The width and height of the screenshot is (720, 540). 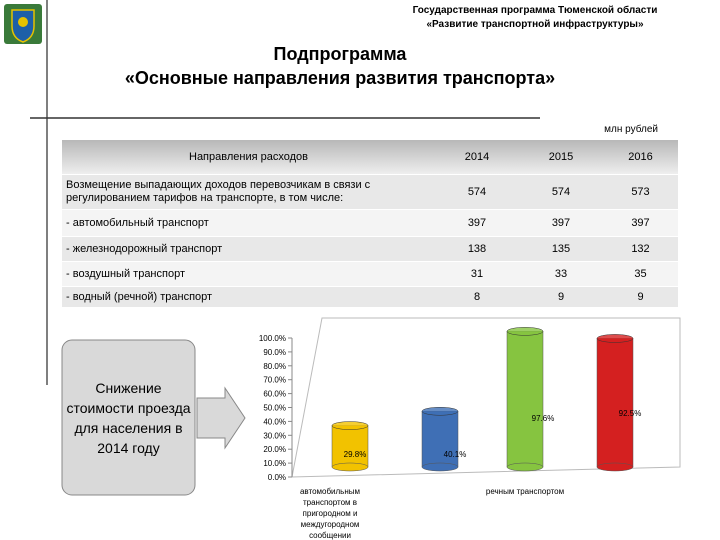 I want to click on header-cell: 2014, so click(x=477, y=157).